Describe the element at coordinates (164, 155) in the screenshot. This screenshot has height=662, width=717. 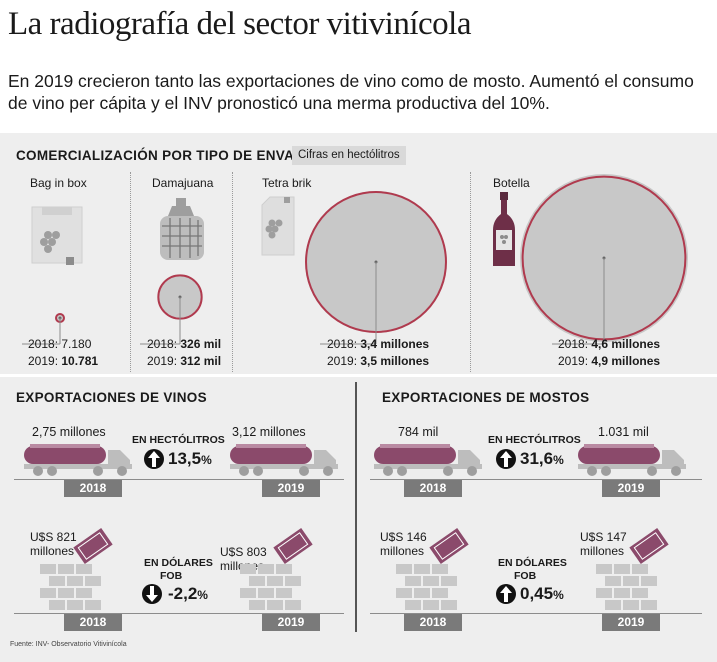
I see `packaging-heading: COMERCIALIZACIÓN POR TIPO DE ENVASE` at that location.